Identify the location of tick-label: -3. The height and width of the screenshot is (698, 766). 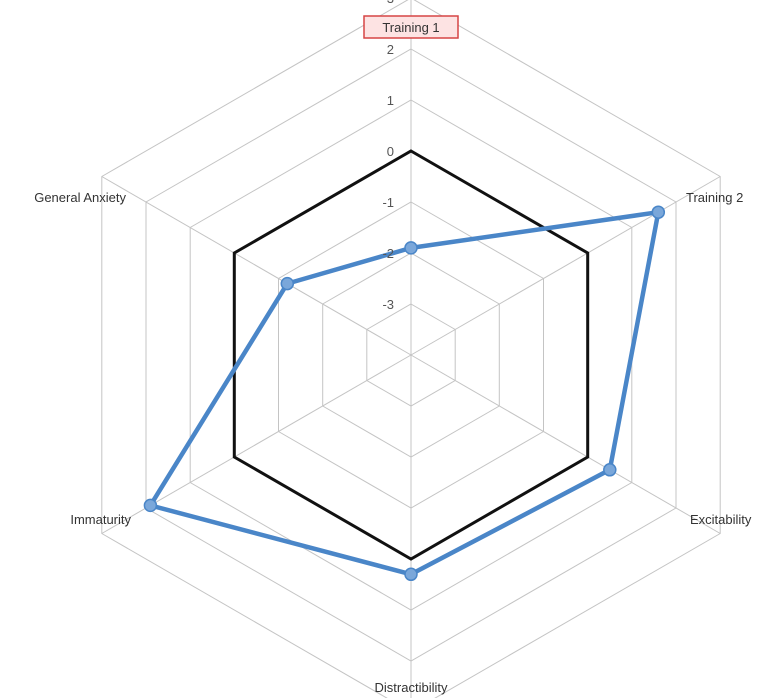
(388, 304).